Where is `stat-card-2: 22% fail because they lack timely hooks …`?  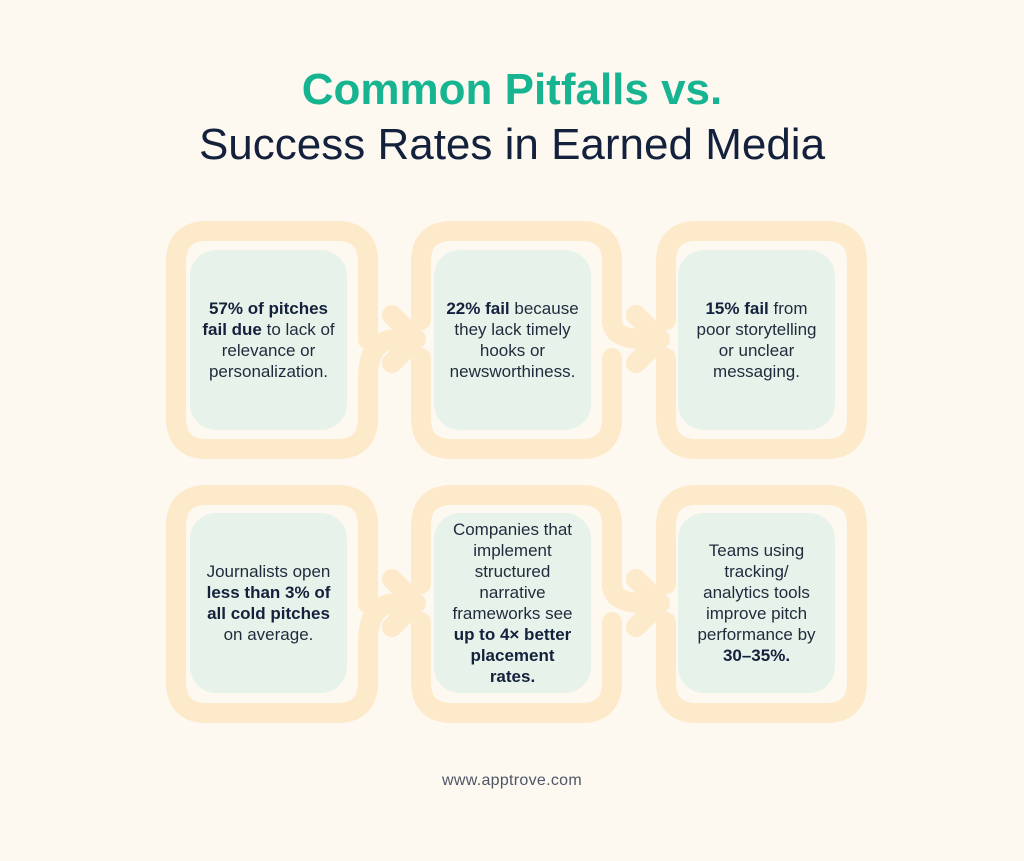
stat-card-2: 22% fail because they lack timely hooks … is located at coordinates (512, 340).